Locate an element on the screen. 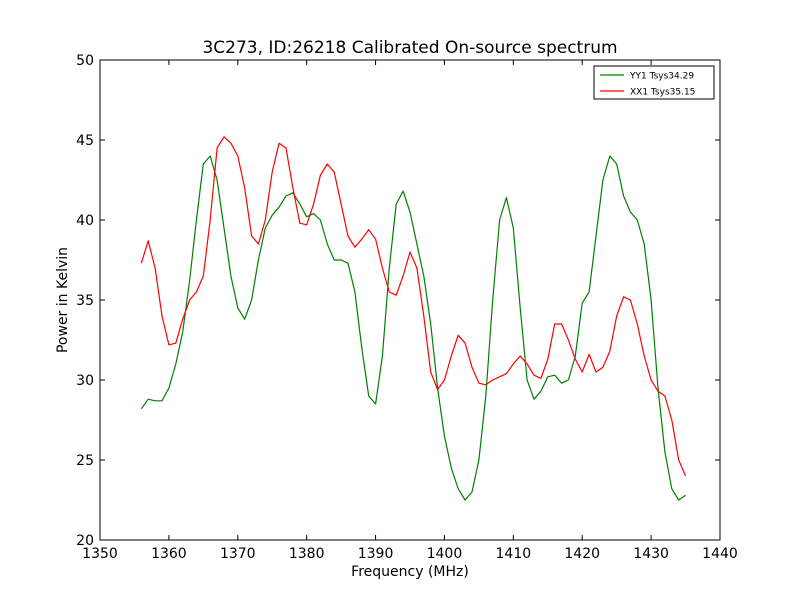 The image size is (800, 600). x-tick-label: 1350 is located at coordinates (100, 554).